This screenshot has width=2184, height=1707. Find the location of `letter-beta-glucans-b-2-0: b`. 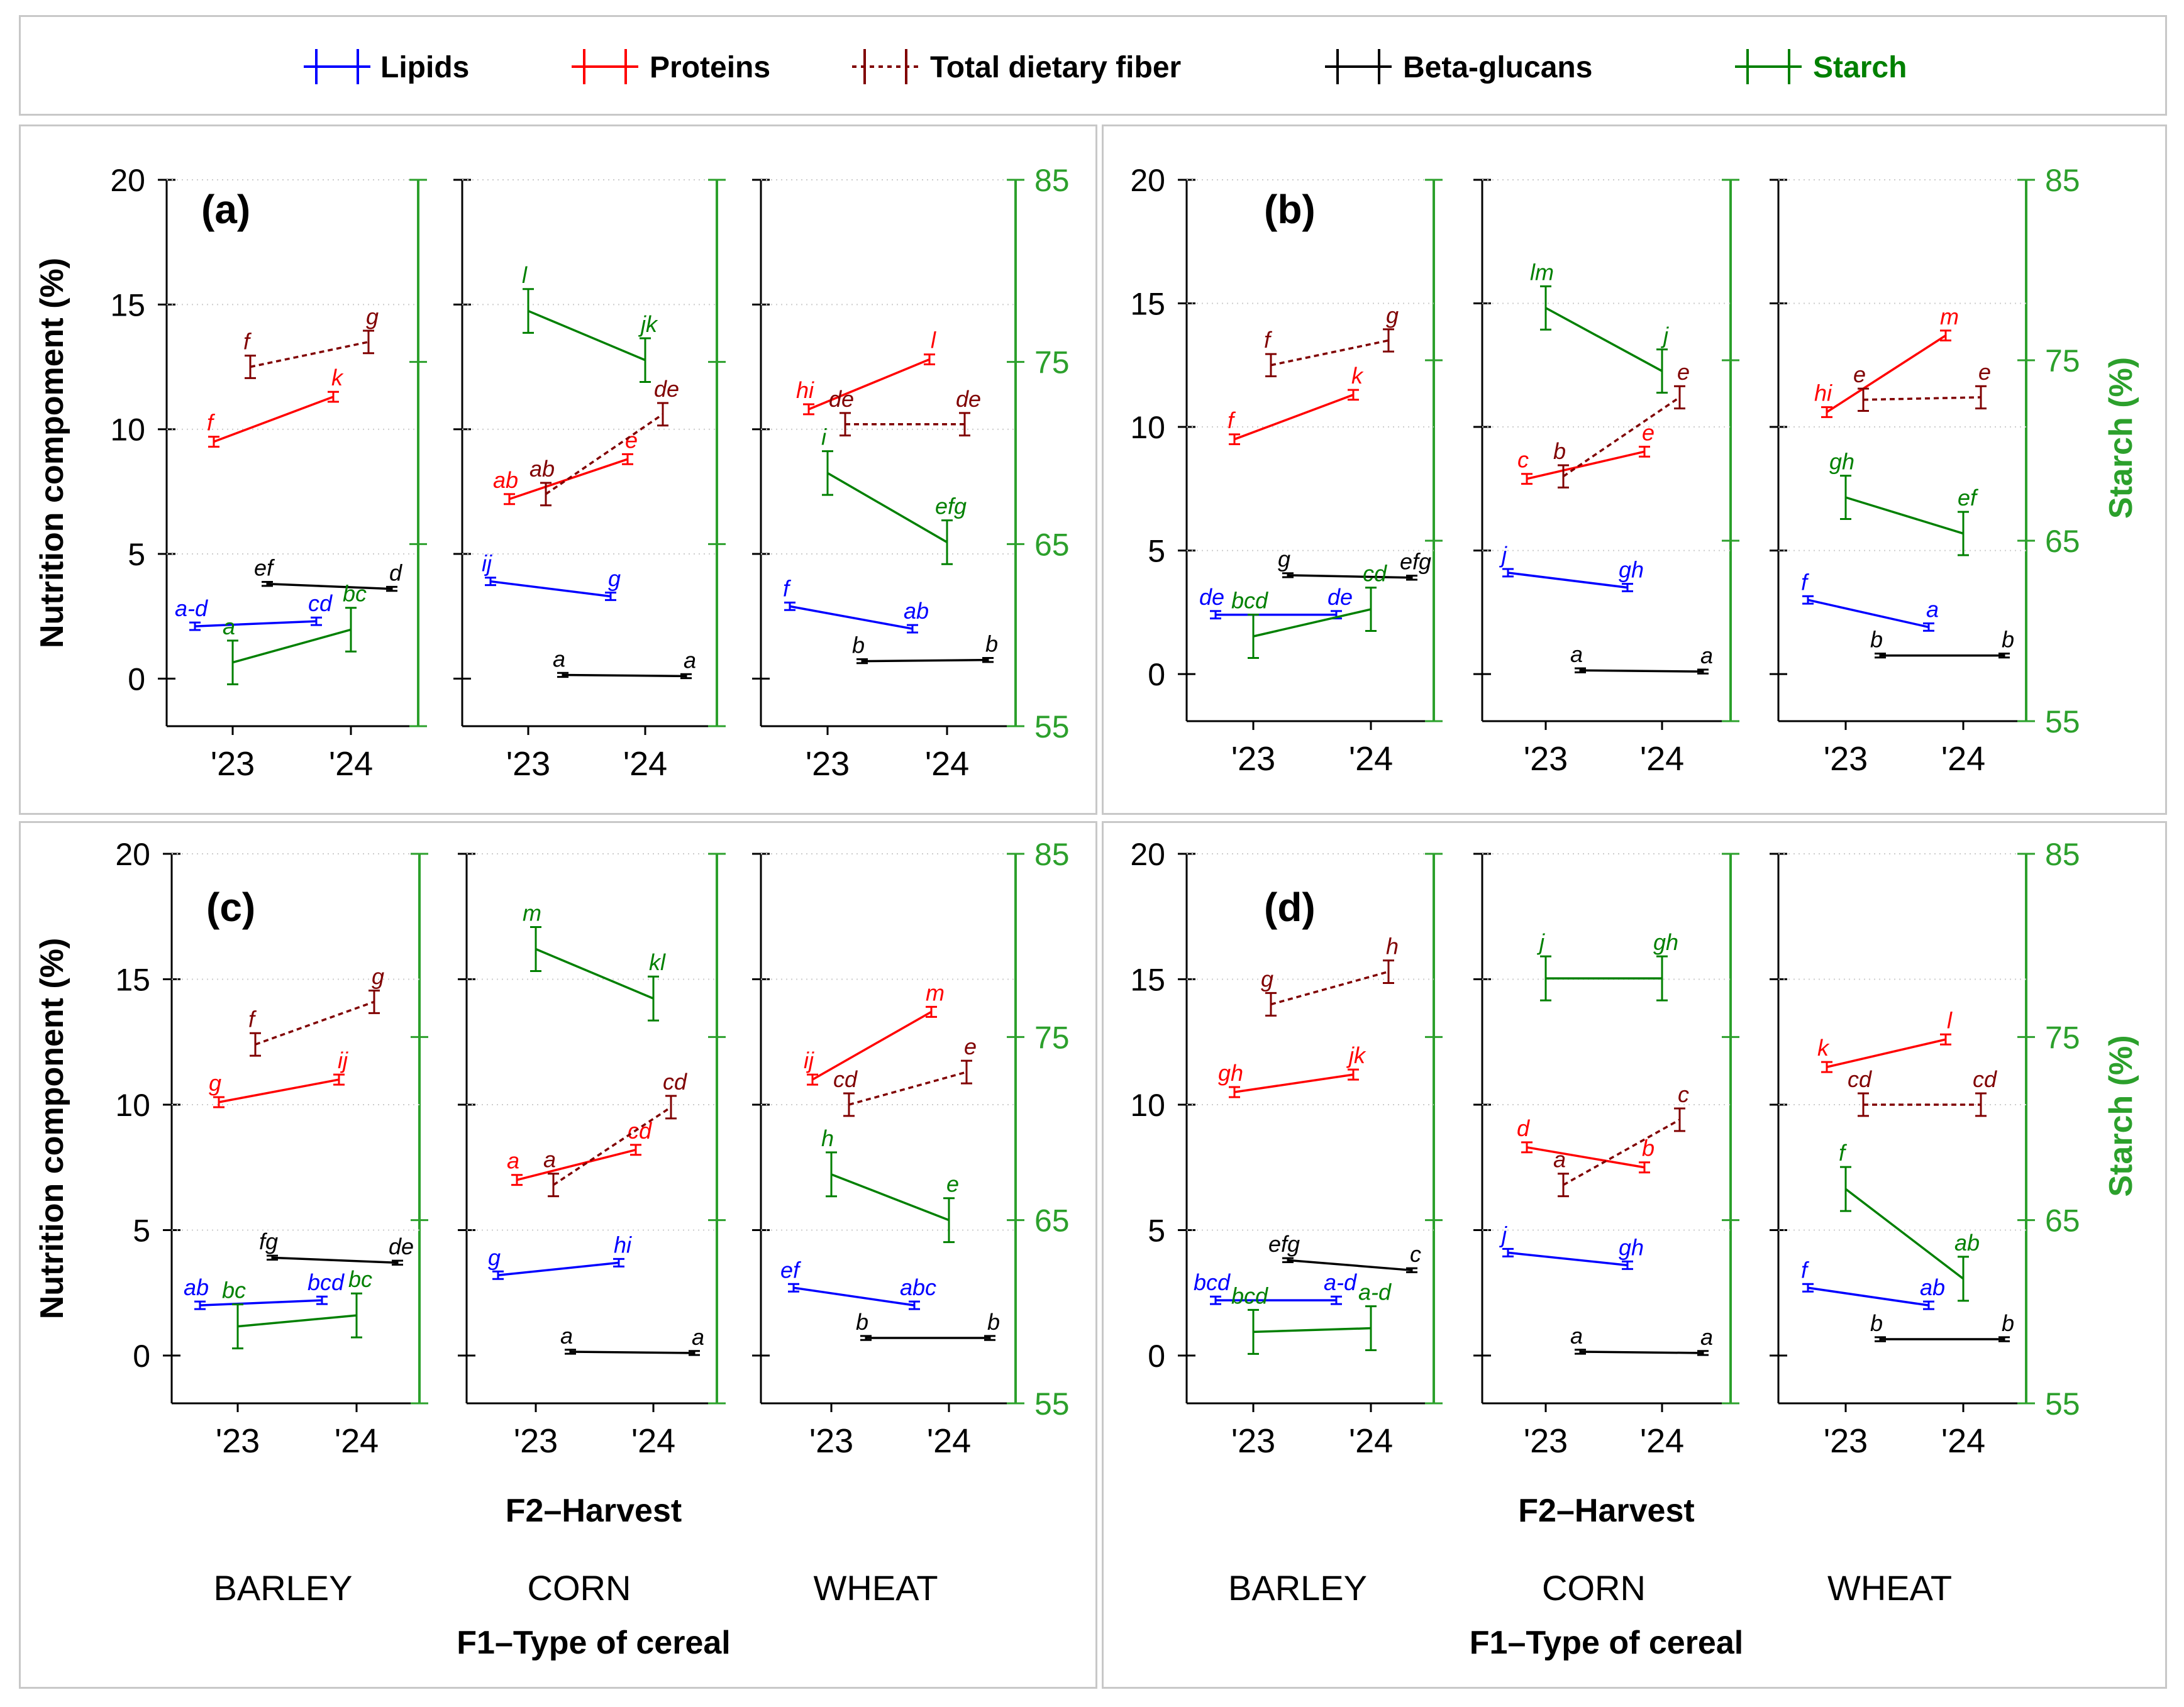

letter-beta-glucans-b-2-0: b is located at coordinates (1876, 639).